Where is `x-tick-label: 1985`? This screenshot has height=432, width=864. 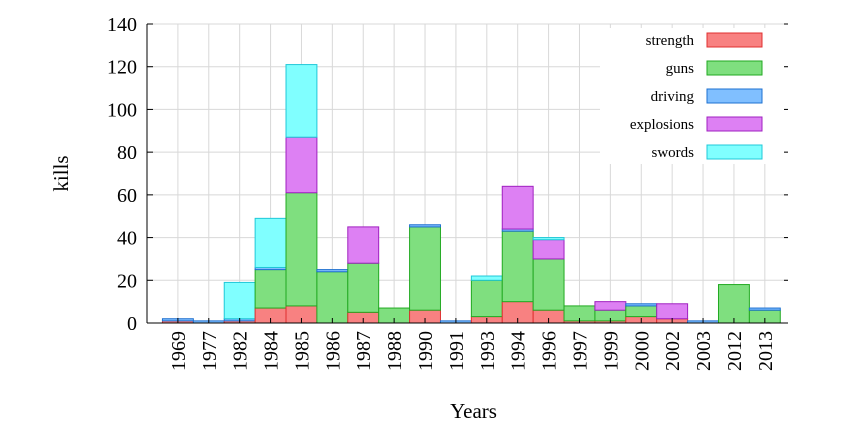 x-tick-label: 1985 is located at coordinates (302, 351).